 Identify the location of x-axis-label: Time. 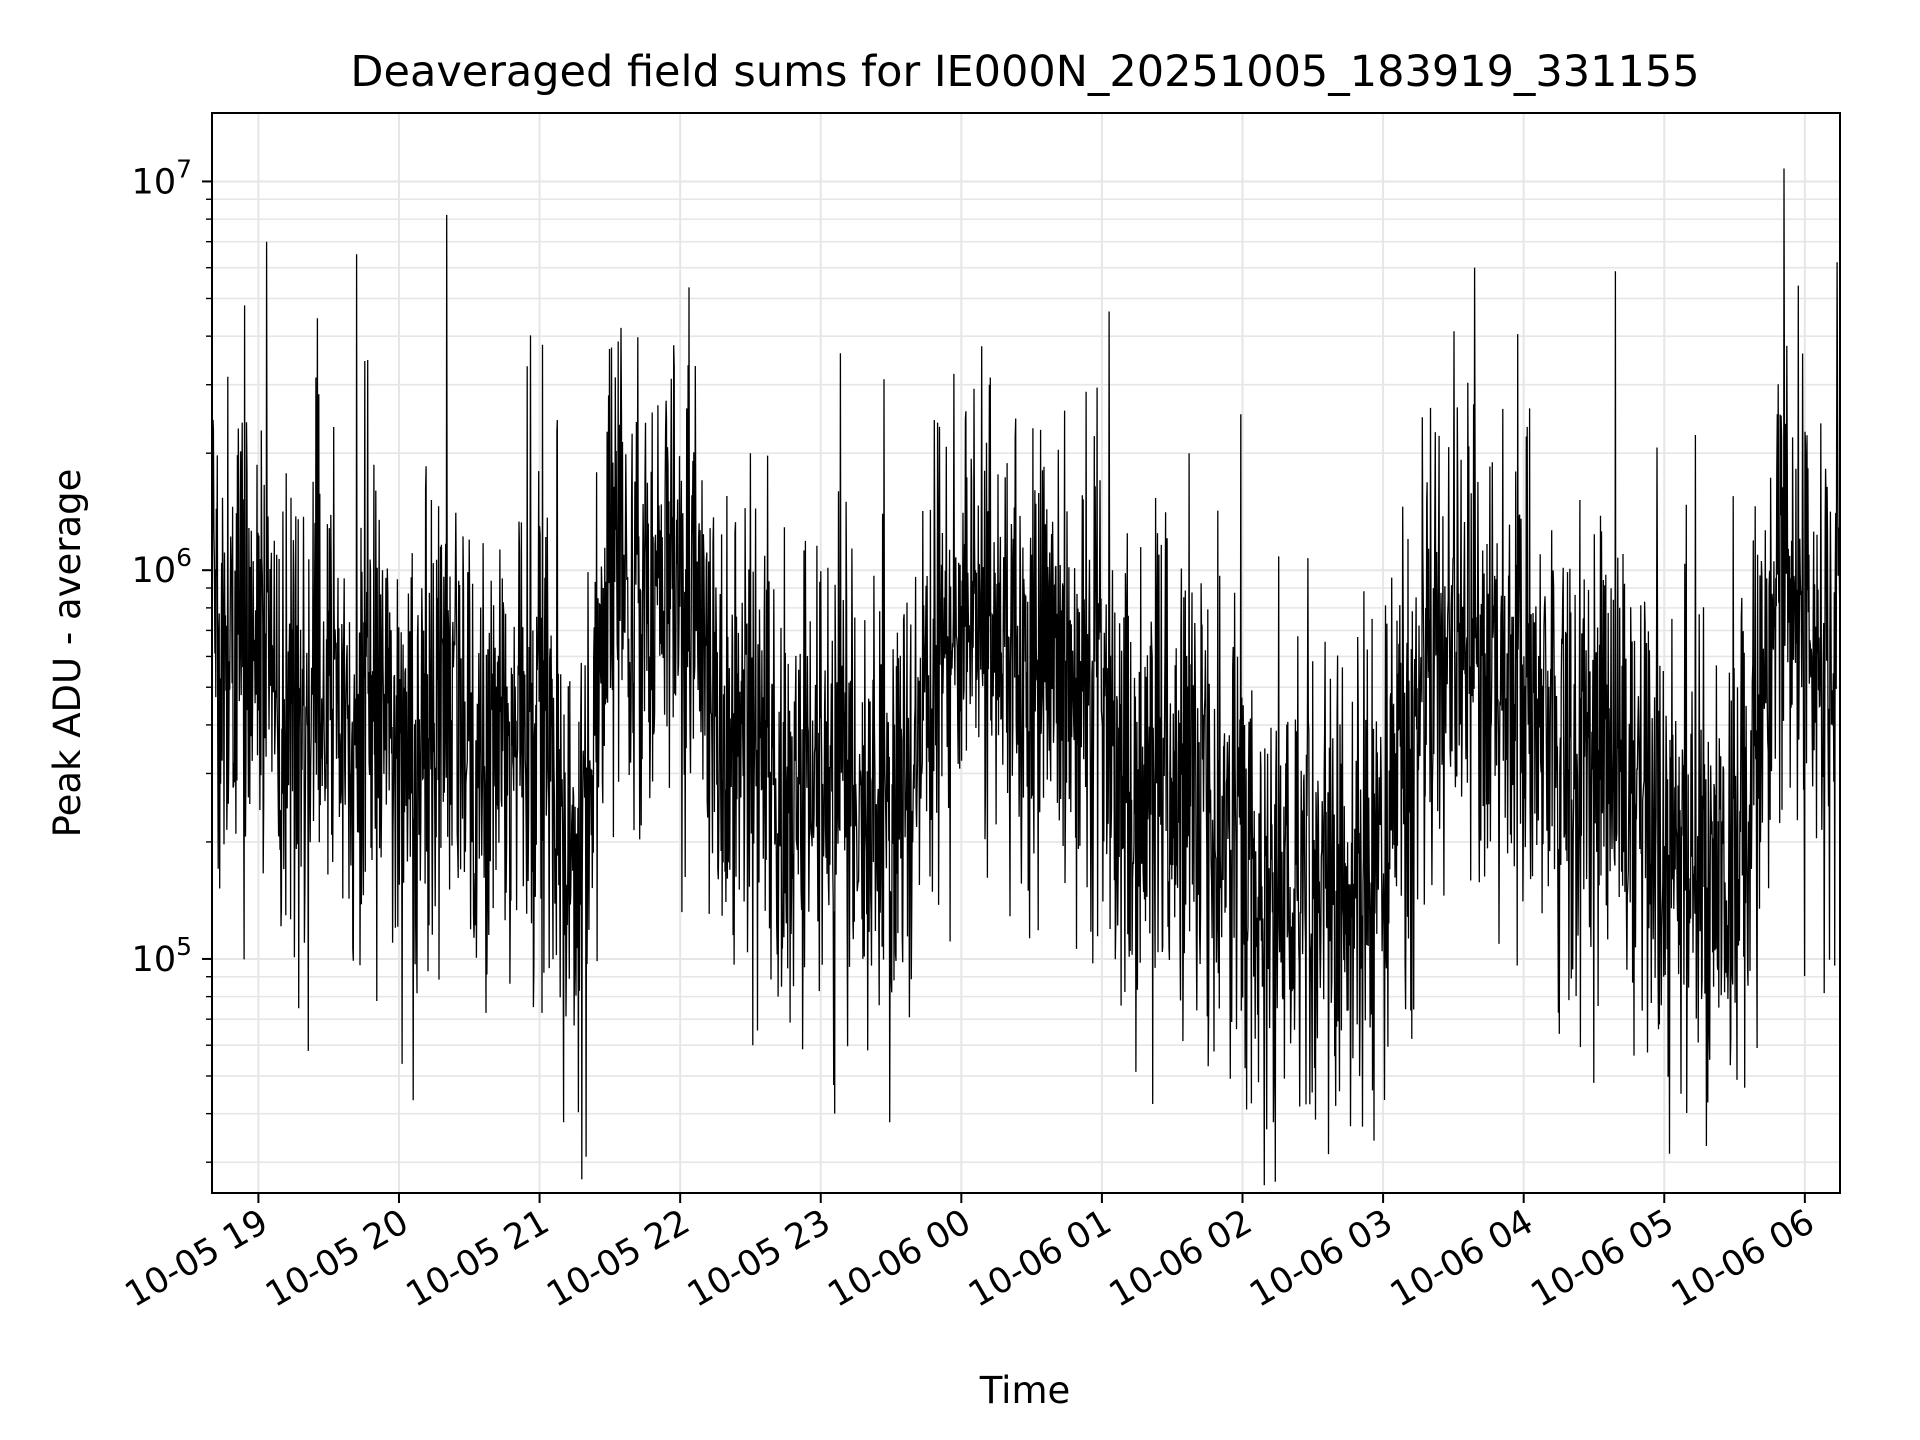
(1025, 1390).